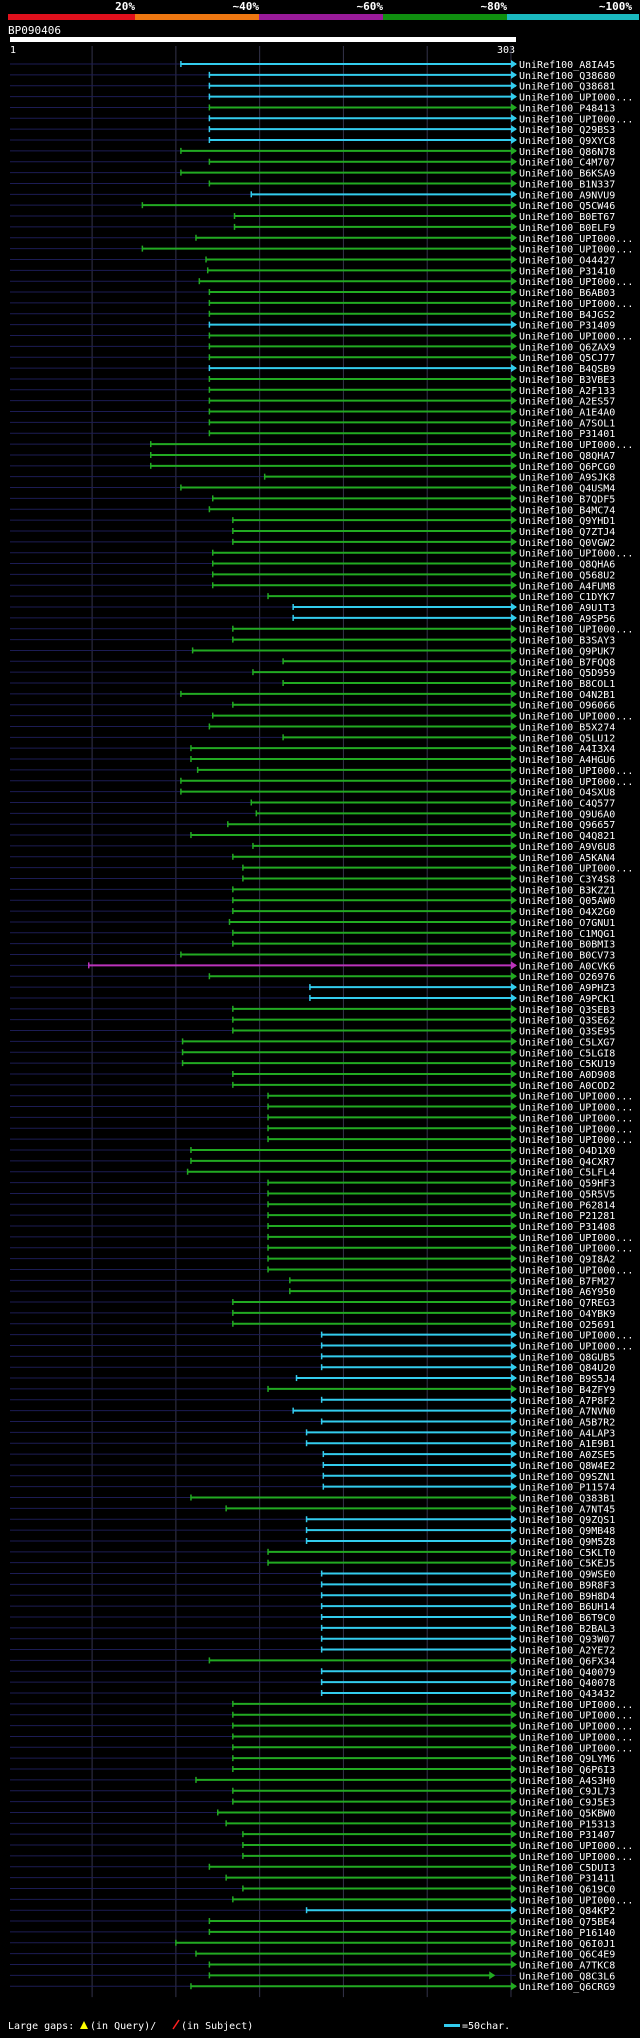  What do you see at coordinates (567, 662) in the screenshot?
I see `hit-label: UniRef100_B7FQQ8` at bounding box center [567, 662].